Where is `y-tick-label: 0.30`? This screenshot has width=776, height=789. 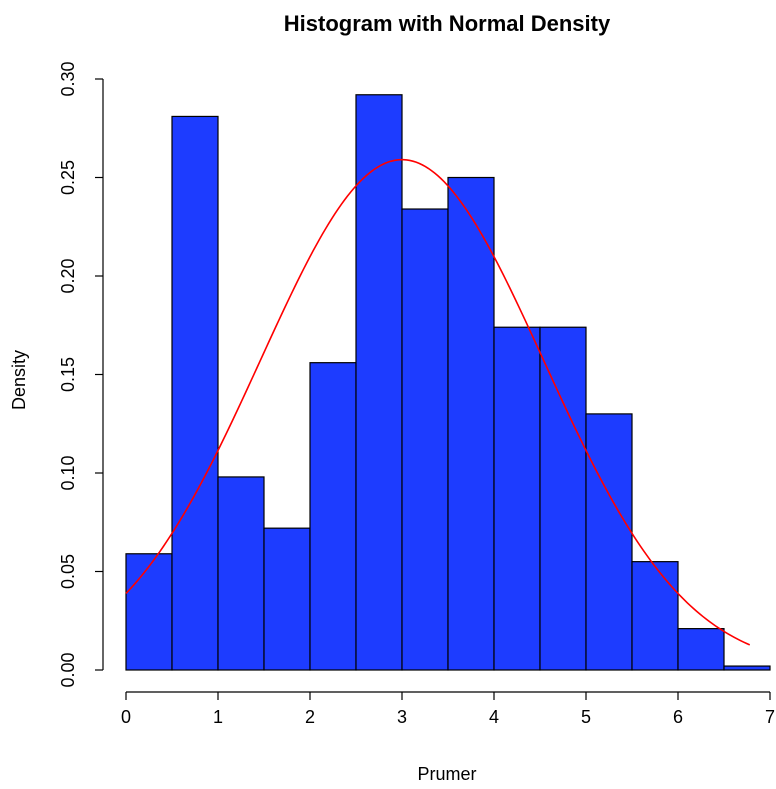 y-tick-label: 0.30 is located at coordinates (68, 78).